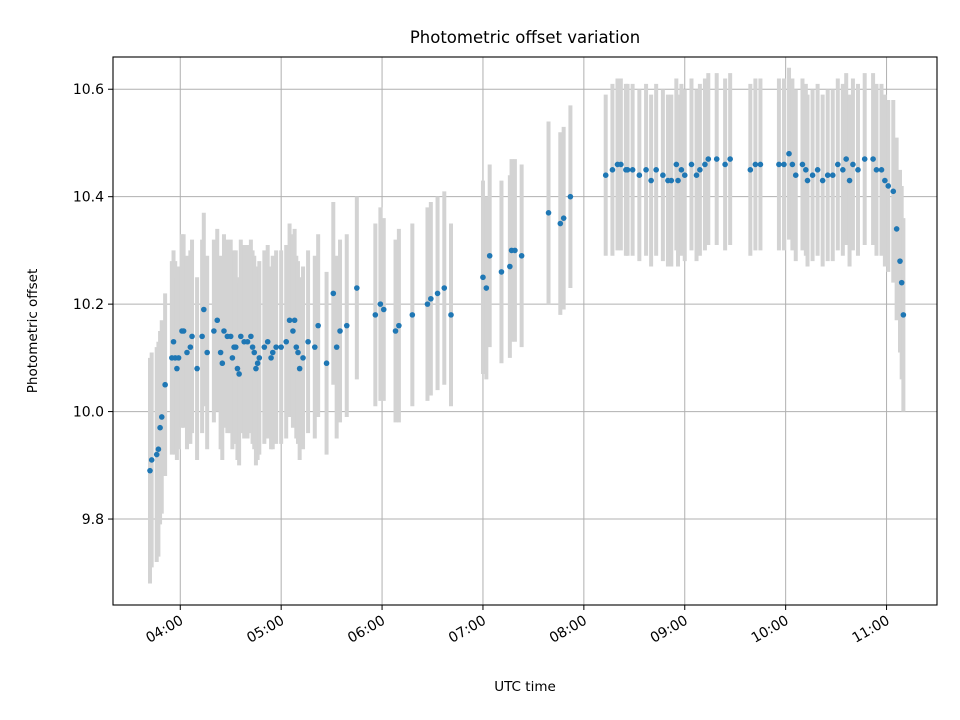  I want to click on y-tick-label: 9.8, so click(93, 520).